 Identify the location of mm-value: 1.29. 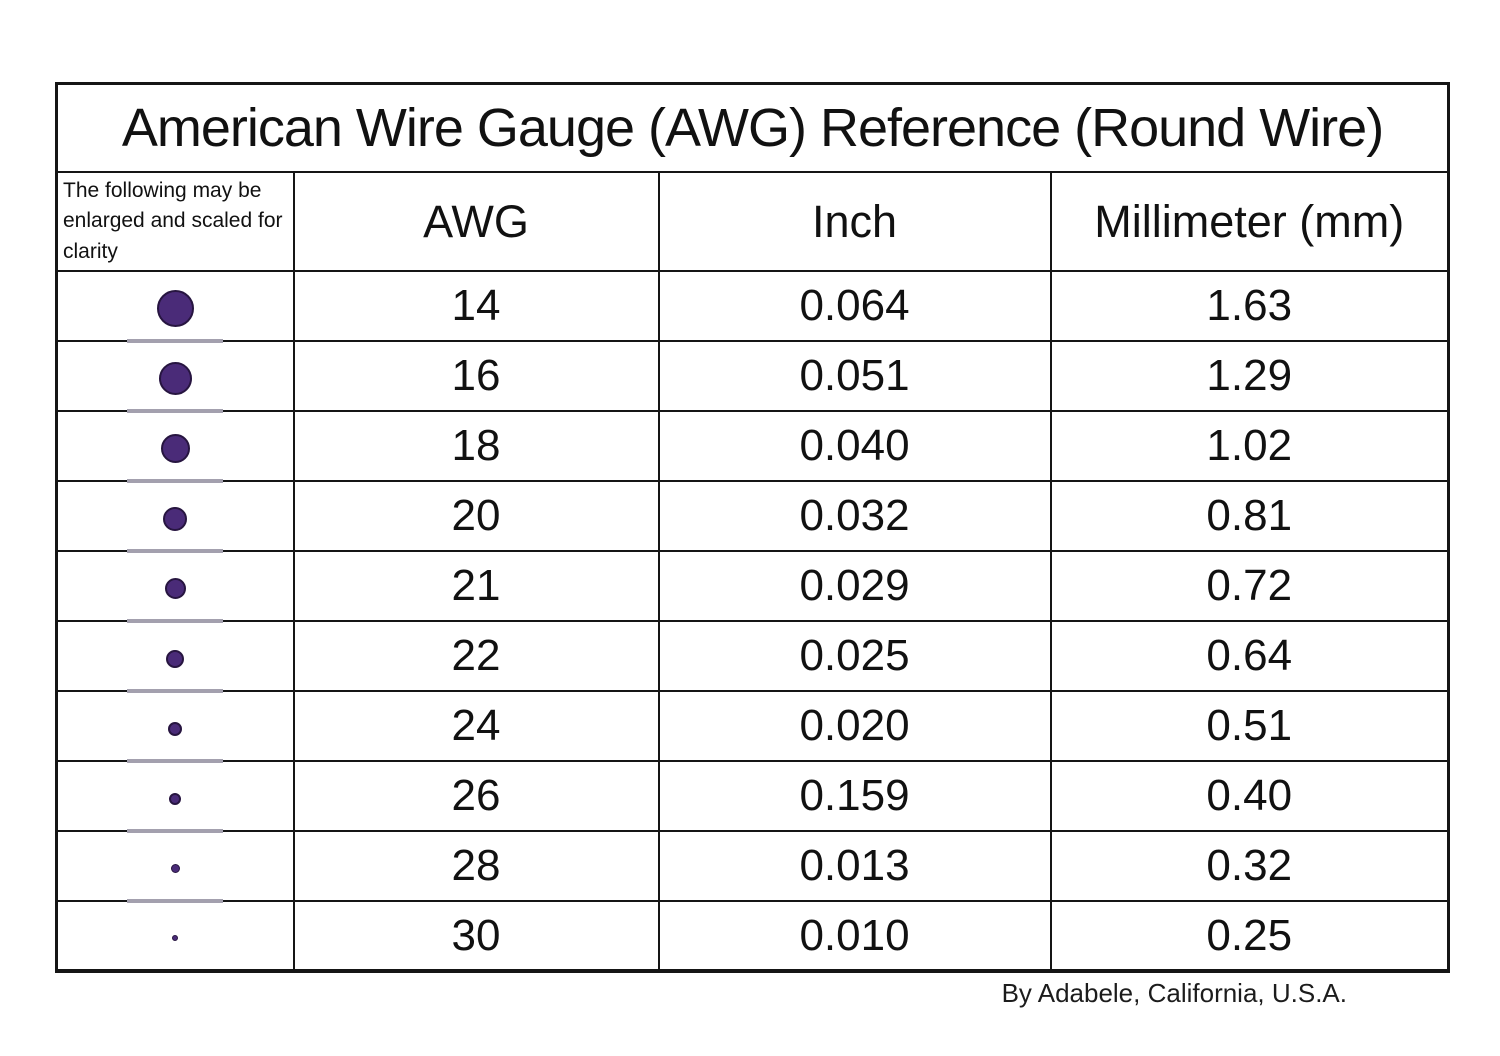
(1249, 376).